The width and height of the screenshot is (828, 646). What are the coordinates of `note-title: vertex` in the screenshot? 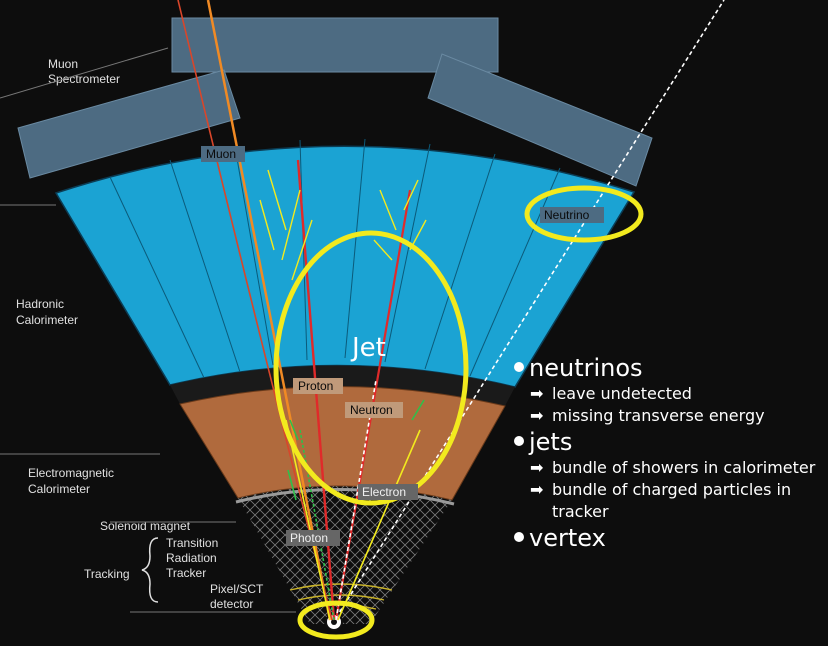 It's located at (567, 538).